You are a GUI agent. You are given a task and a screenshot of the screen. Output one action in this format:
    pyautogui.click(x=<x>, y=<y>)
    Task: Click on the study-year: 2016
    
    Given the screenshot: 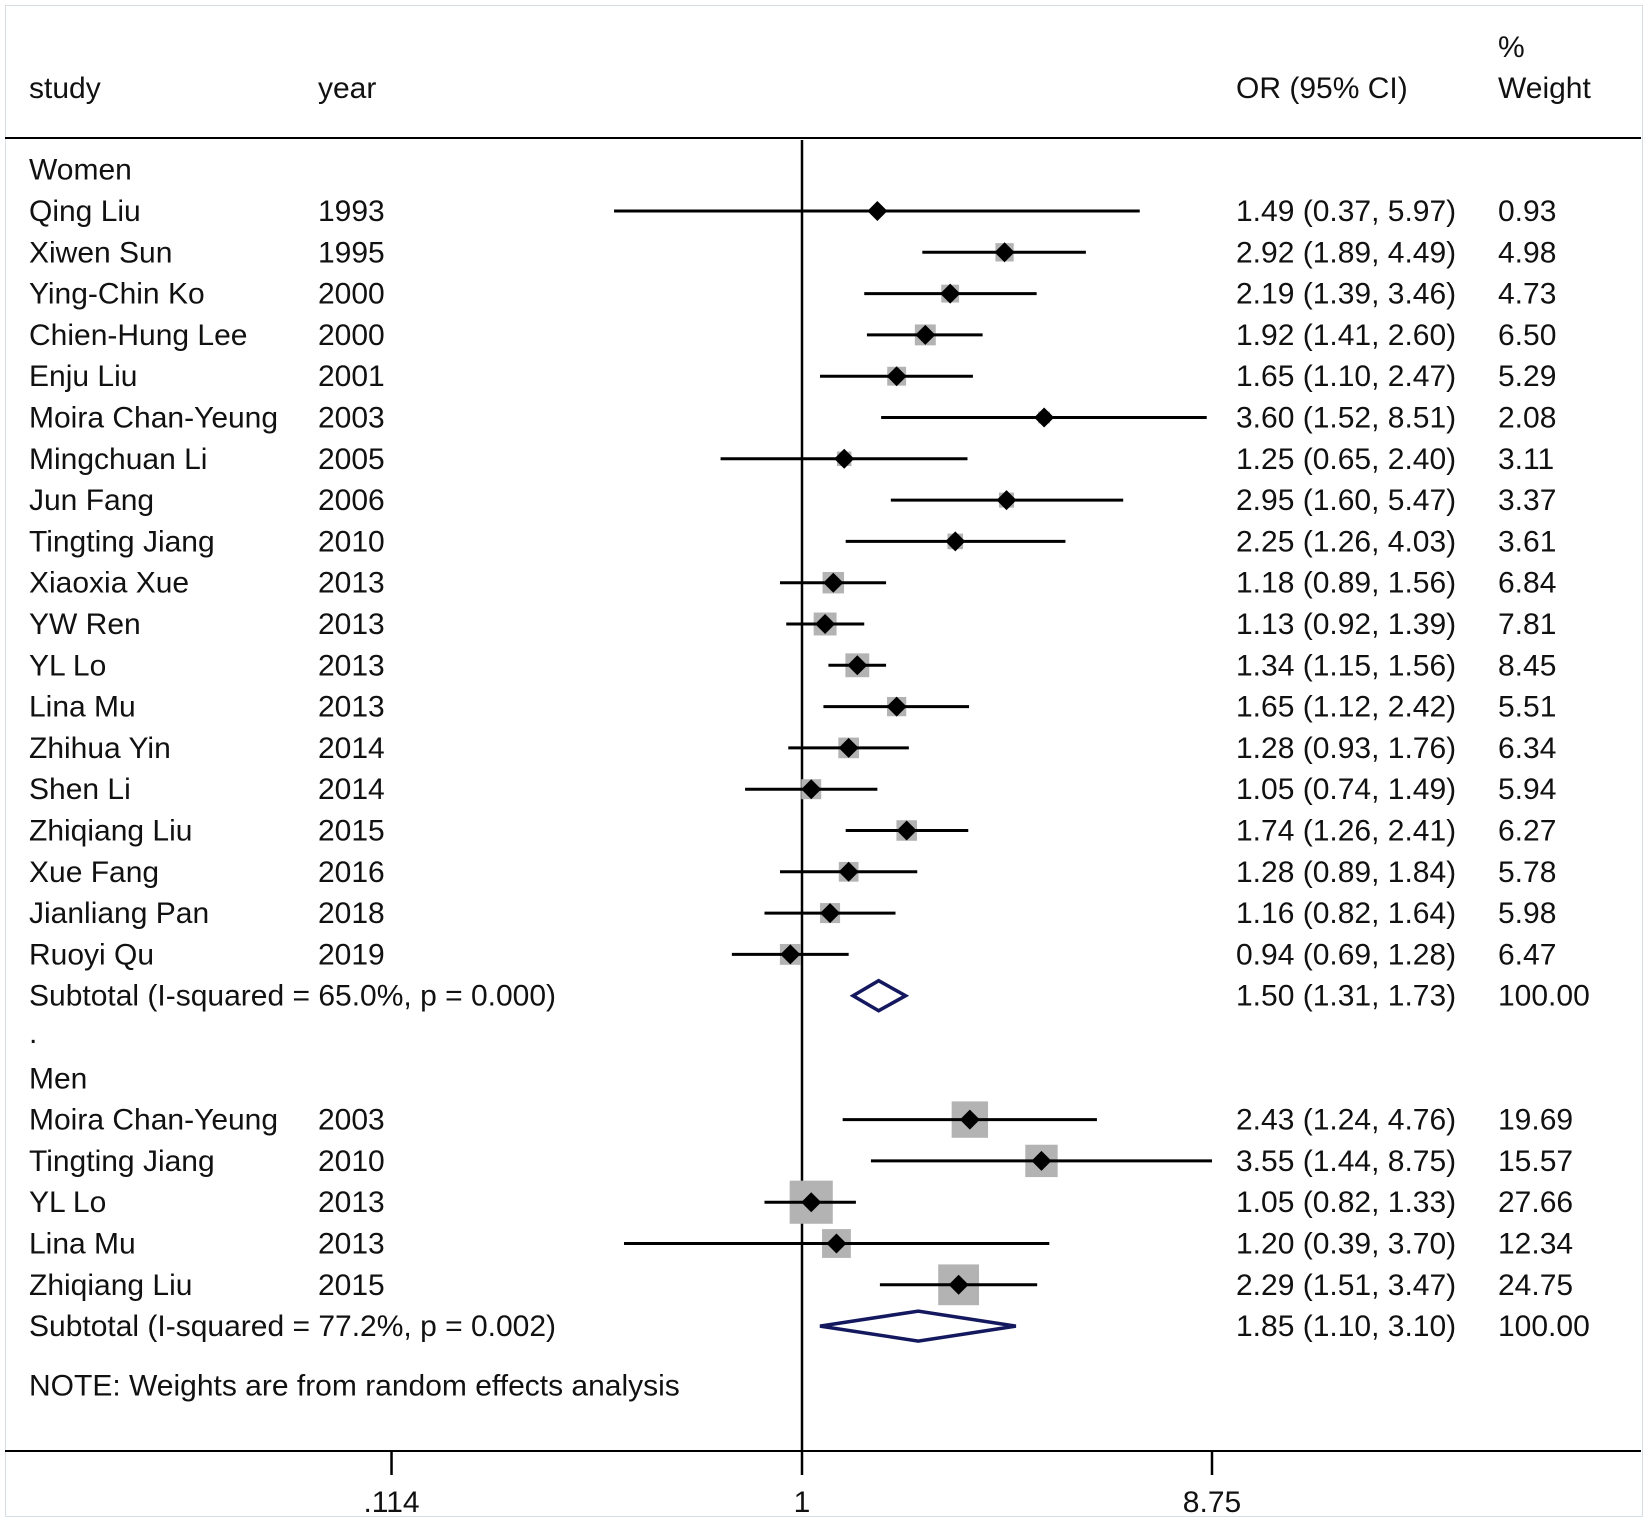 What is the action you would take?
    pyautogui.click(x=351, y=872)
    